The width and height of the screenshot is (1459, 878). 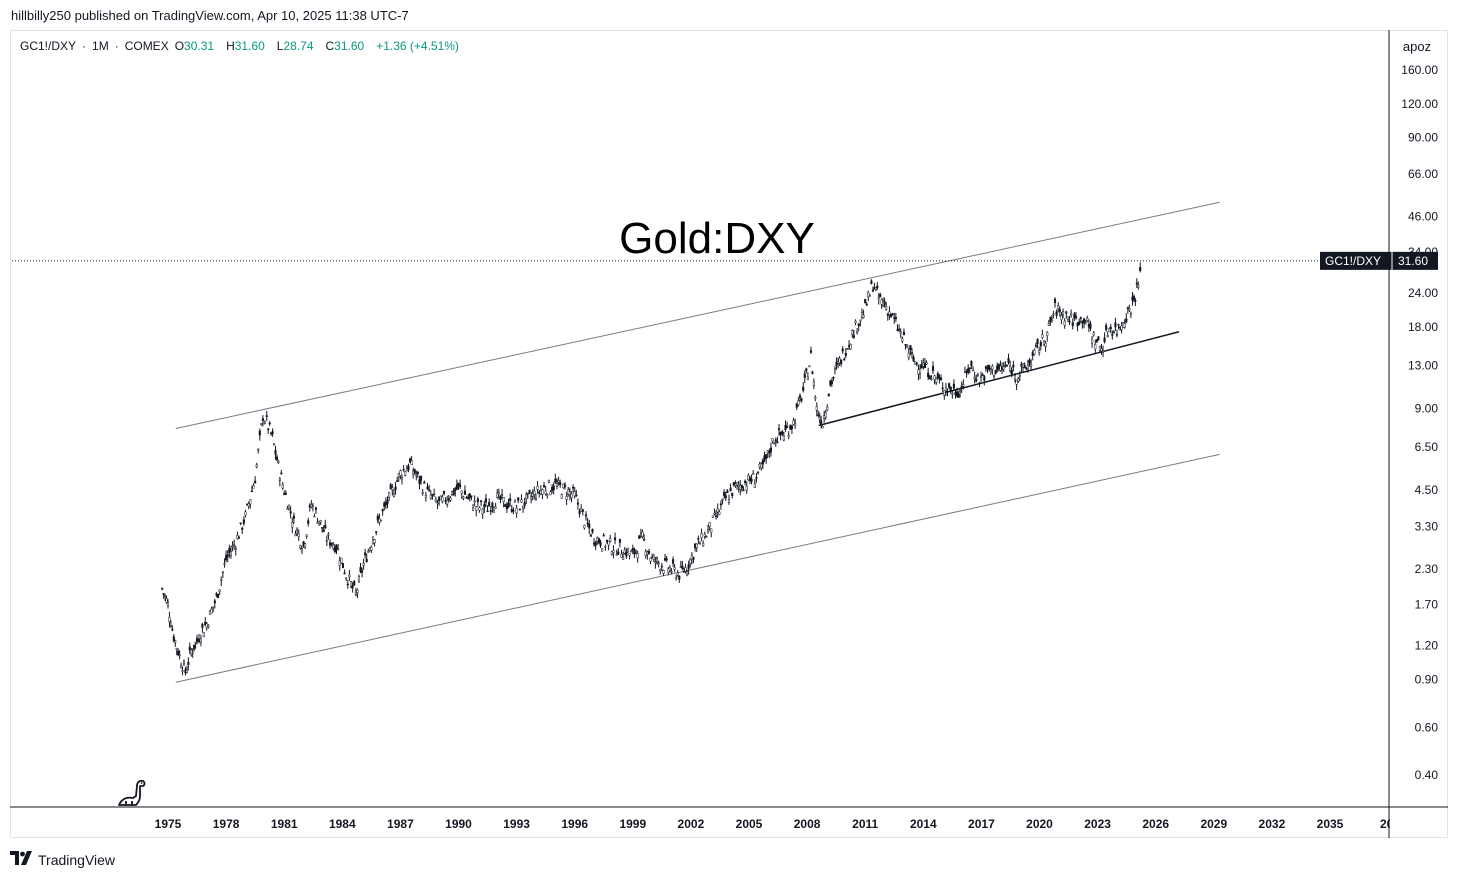 I want to click on legend-open: O30.31, so click(x=197, y=46).